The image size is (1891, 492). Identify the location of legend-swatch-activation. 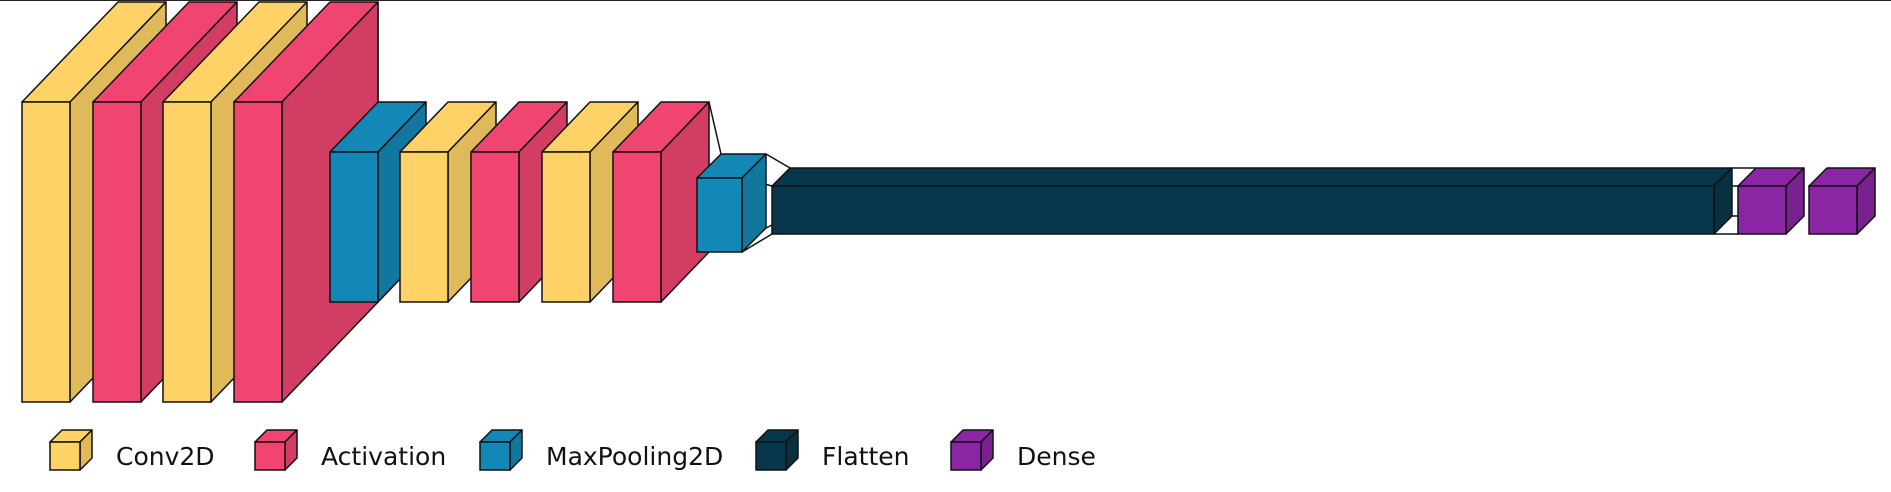
(276, 450).